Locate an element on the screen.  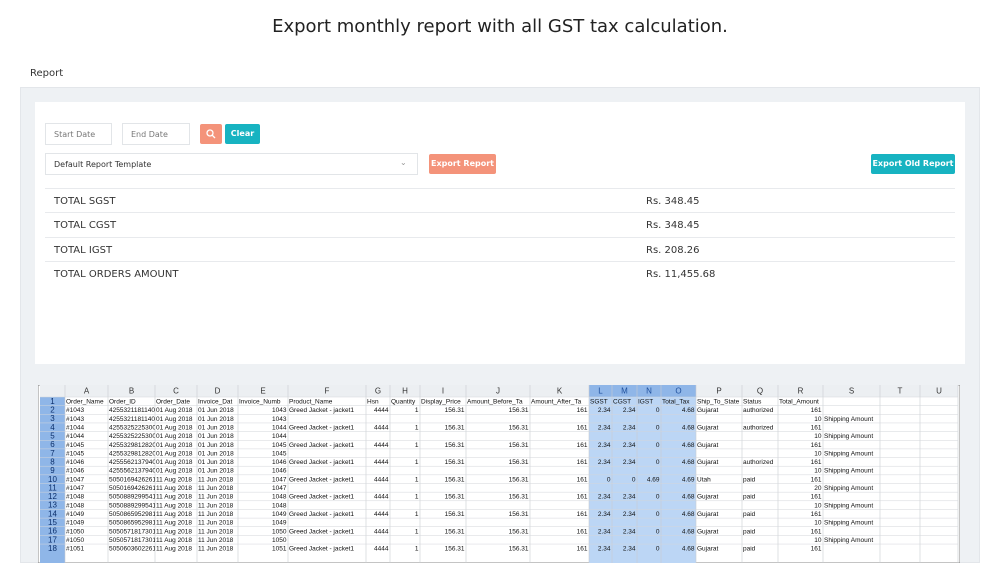
cell: 42553298128201 is located at coordinates (134, 453).